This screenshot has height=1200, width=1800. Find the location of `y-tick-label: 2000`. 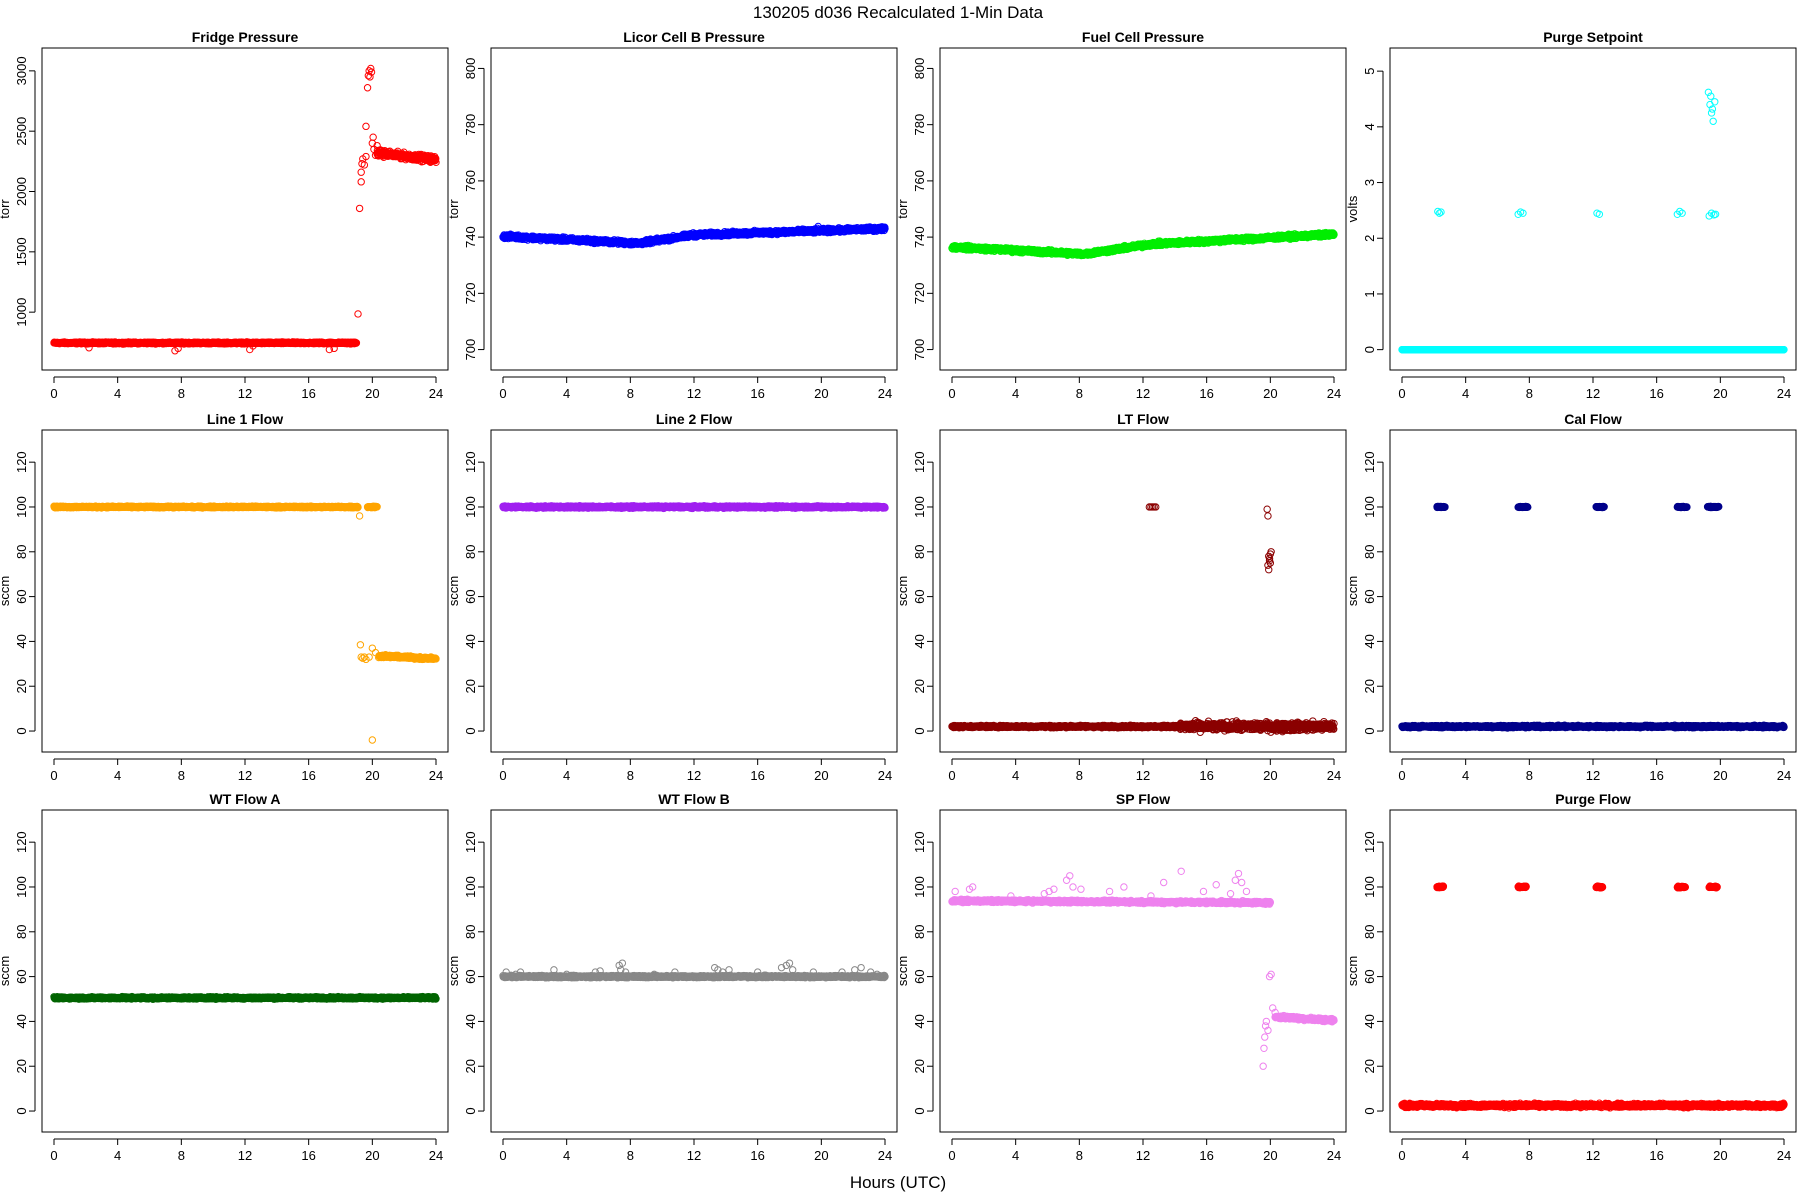

y-tick-label: 2000 is located at coordinates (21, 191).